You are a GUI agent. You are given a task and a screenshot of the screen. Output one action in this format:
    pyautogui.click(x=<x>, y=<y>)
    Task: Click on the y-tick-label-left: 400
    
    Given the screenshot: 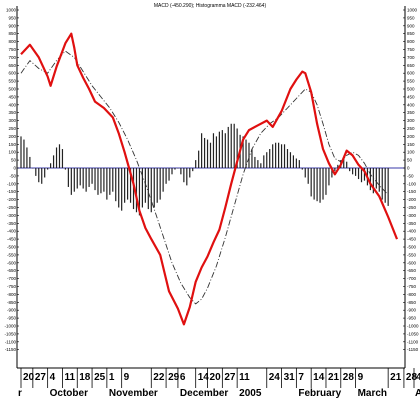 What is the action you would take?
    pyautogui.click(x=12, y=104)
    